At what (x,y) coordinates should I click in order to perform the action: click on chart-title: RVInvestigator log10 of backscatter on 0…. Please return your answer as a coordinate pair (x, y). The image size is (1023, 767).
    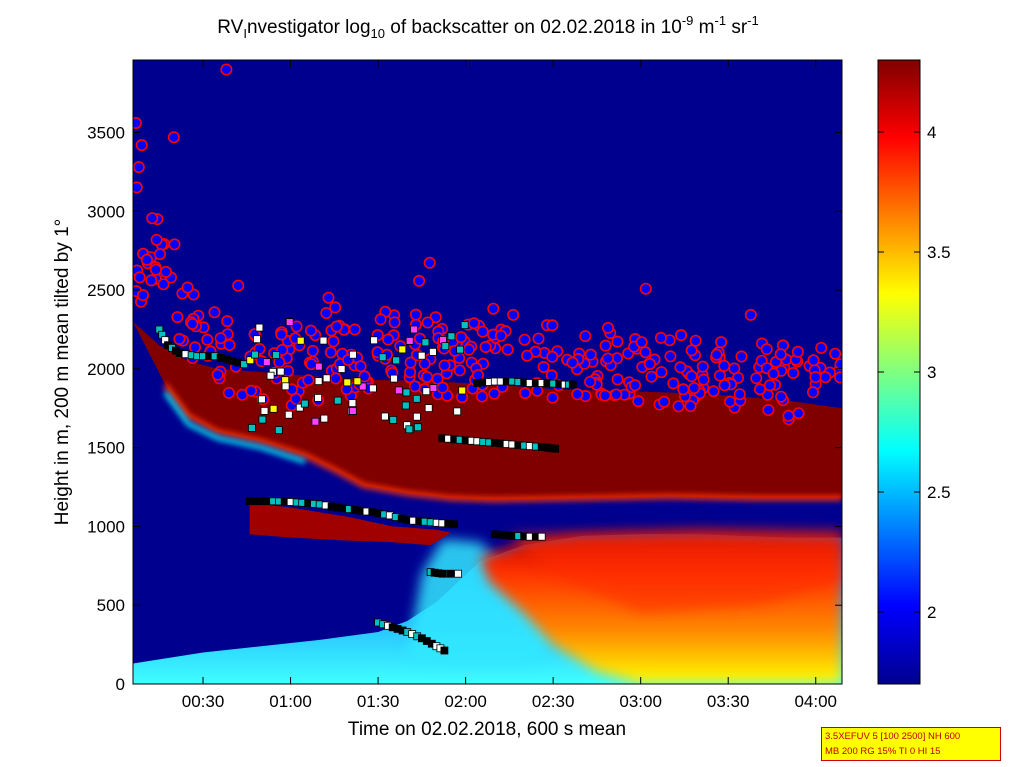
    Looking at the image, I should click on (487, 27).